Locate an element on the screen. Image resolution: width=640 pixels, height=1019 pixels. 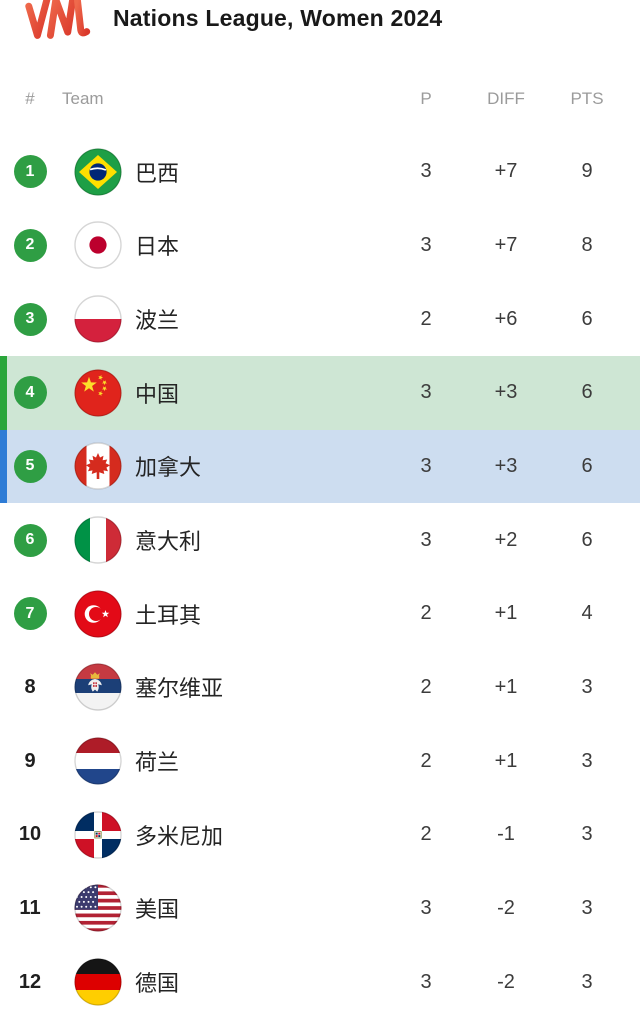
team-name: 巴西 is located at coordinates (157, 173).